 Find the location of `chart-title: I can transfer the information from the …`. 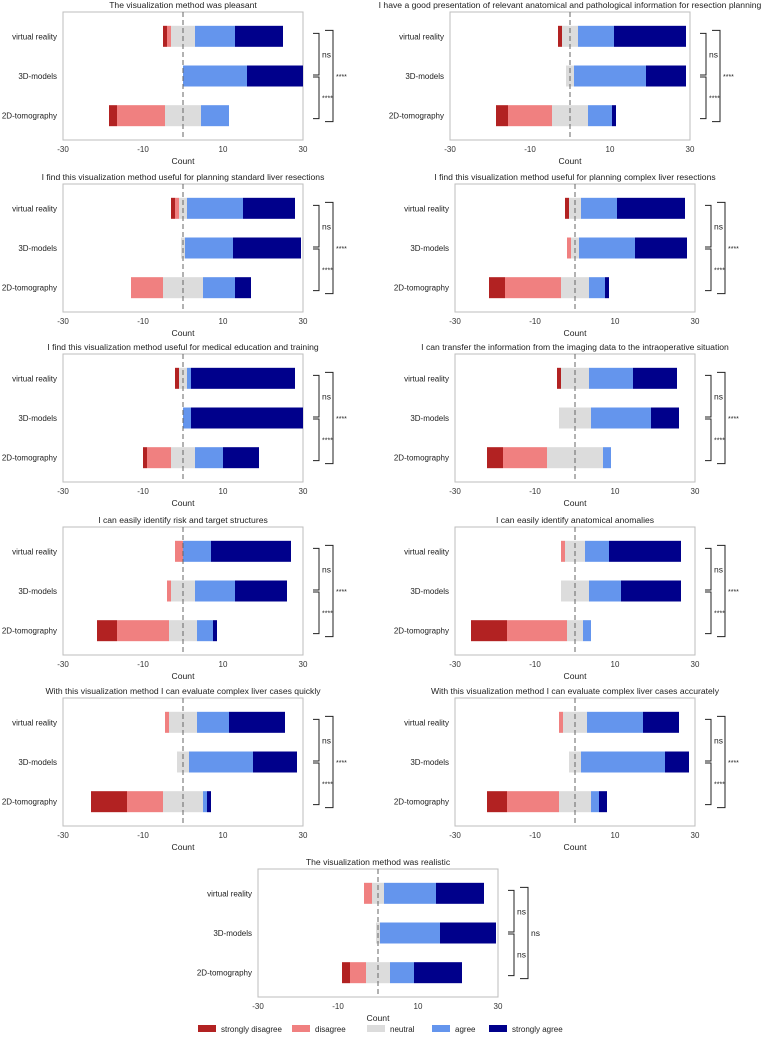

chart-title: I can transfer the information from the … is located at coordinates (575, 347).